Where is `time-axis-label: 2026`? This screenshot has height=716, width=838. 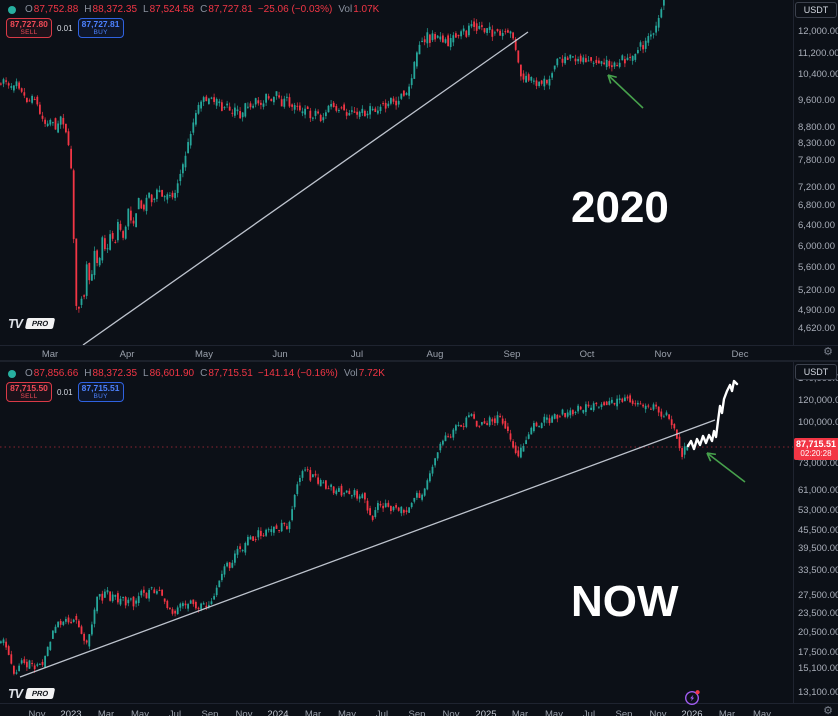
time-axis-label: 2026 is located at coordinates (692, 712).